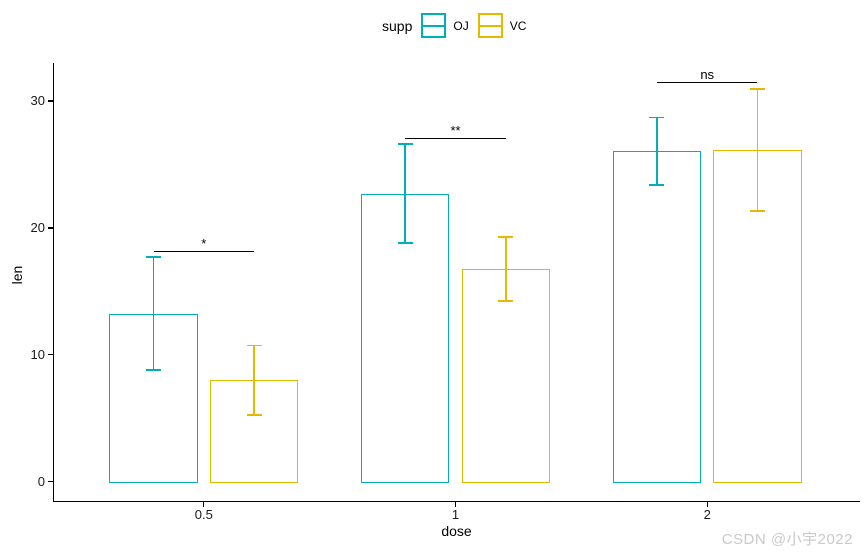 The width and height of the screenshot is (866, 553). I want to click on errorbar-vc-dose-1-line, so click(506, 268).